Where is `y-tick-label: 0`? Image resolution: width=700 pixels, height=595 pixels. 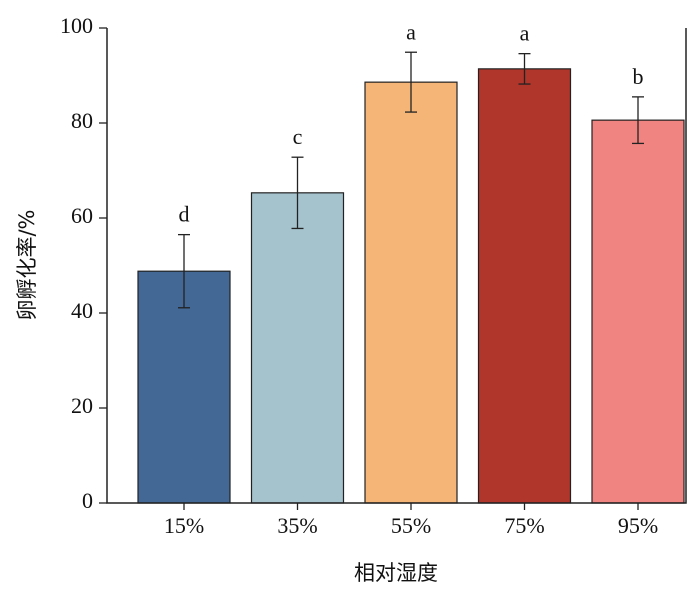 y-tick-label: 0 is located at coordinates (87, 500).